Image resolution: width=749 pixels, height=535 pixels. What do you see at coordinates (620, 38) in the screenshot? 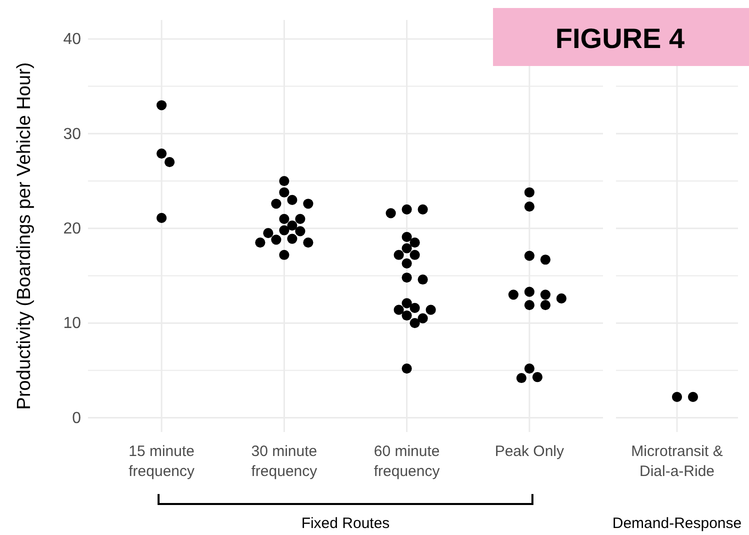
I see `chart-title: FIGURE 4` at bounding box center [620, 38].